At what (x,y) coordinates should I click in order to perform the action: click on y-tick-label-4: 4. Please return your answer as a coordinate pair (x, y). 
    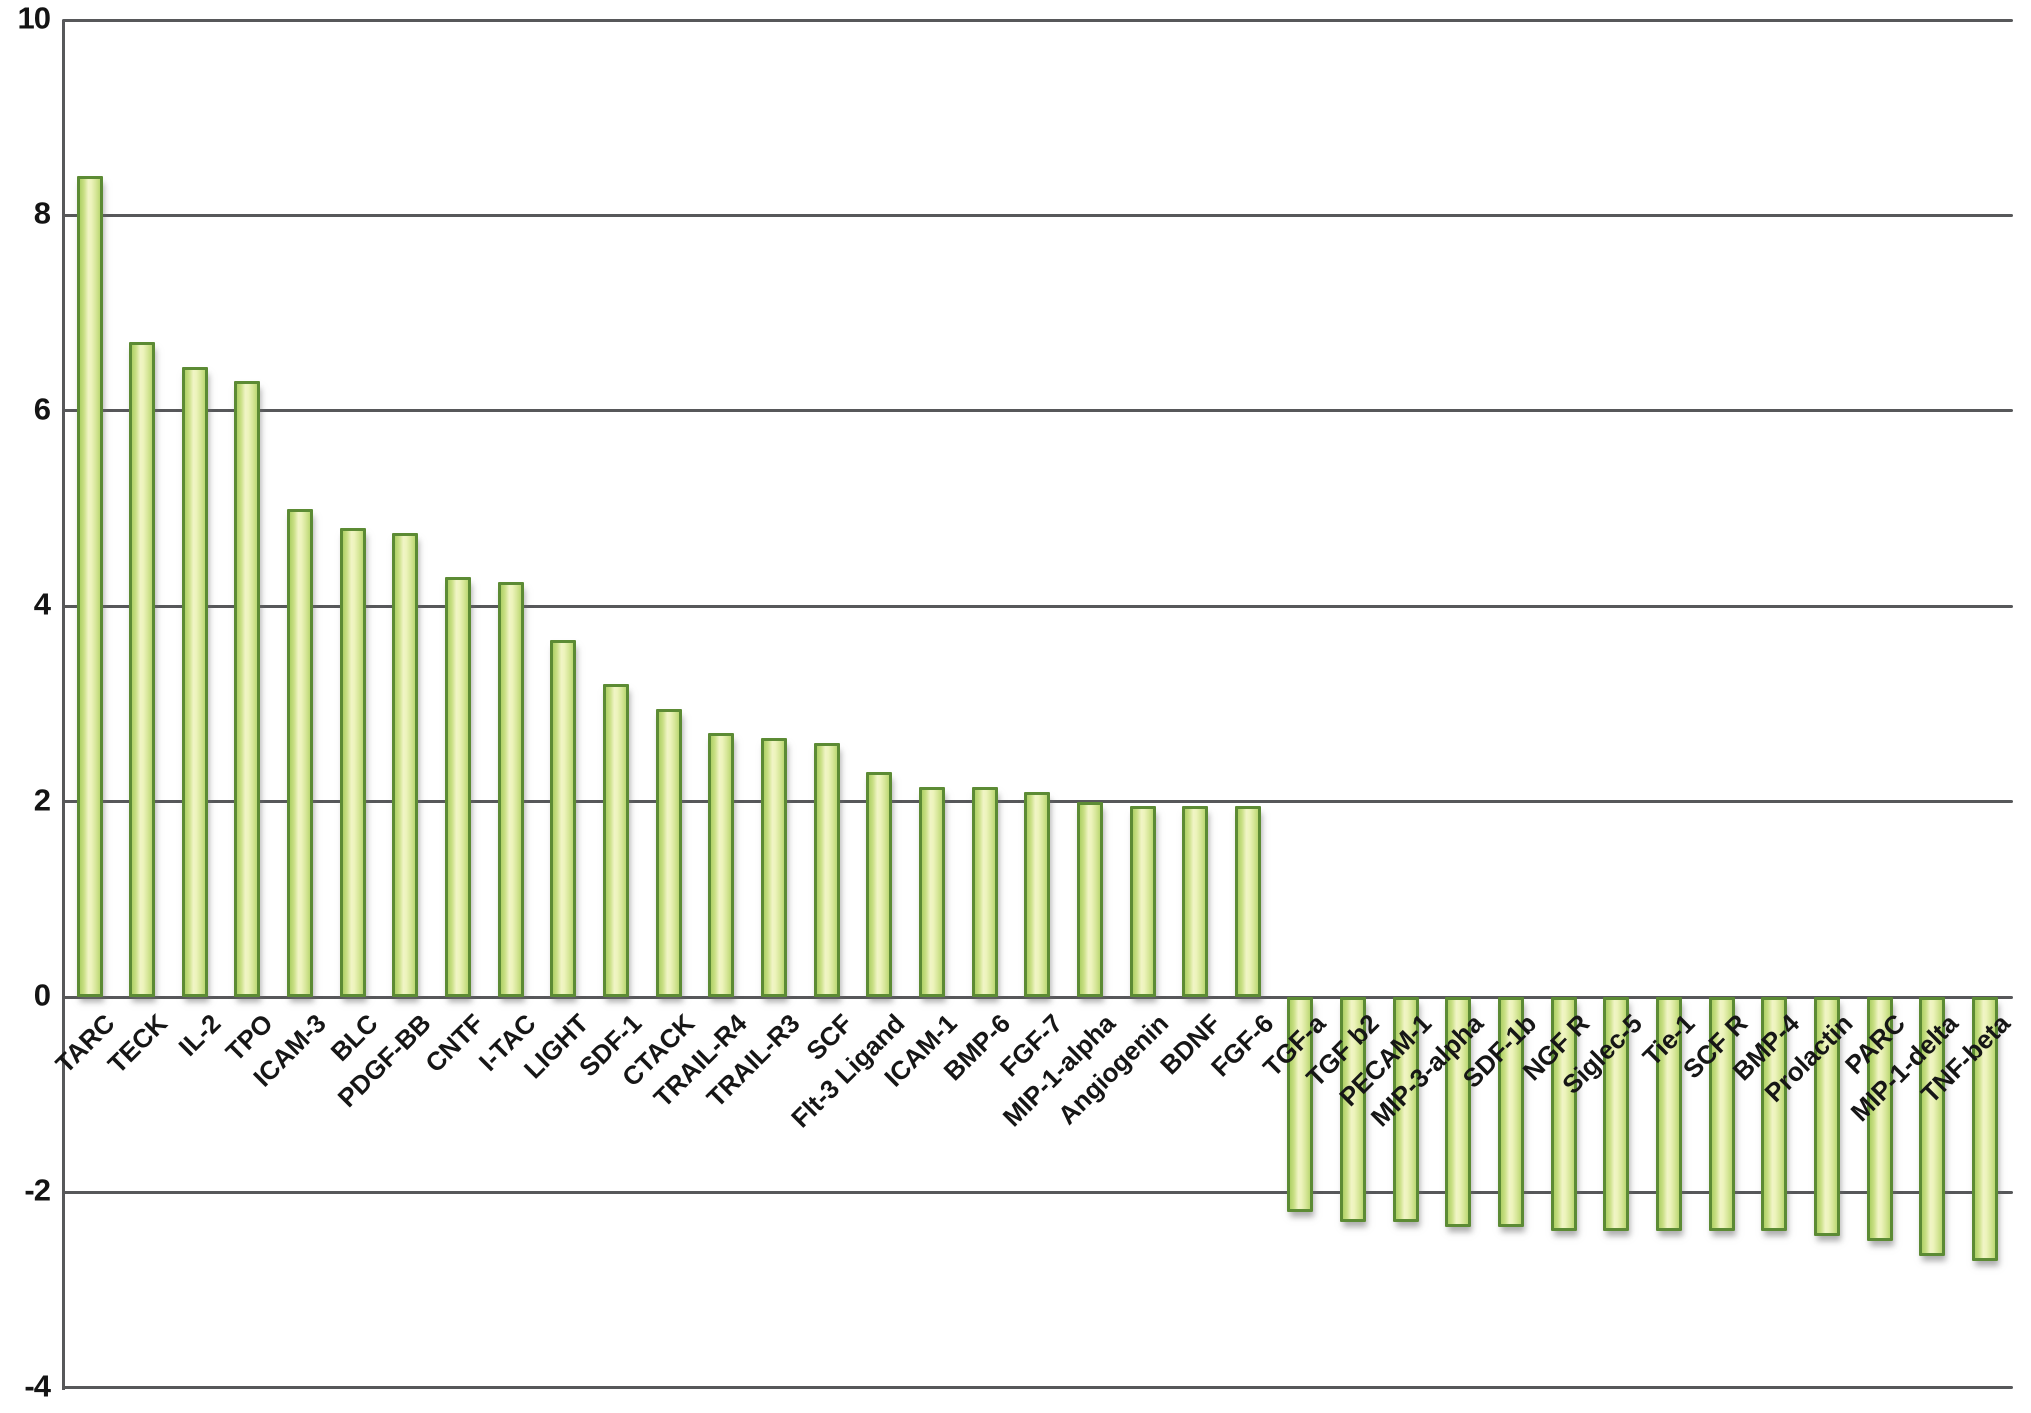
    Looking at the image, I should click on (42, 604).